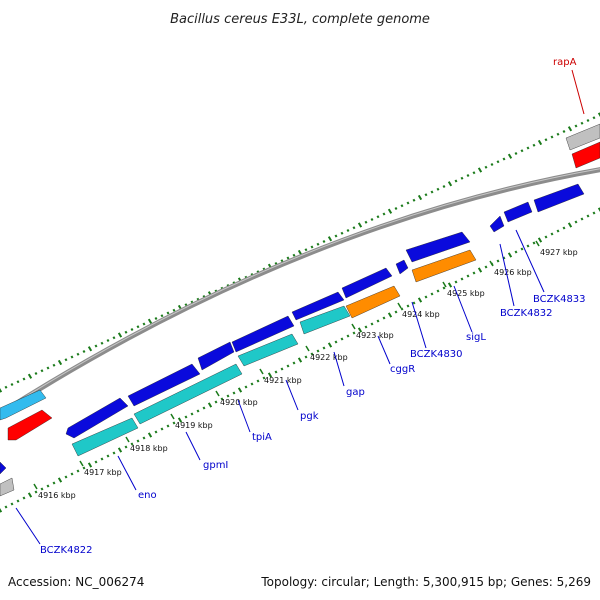  I want to click on feature-light-blue, so click(23, 405).